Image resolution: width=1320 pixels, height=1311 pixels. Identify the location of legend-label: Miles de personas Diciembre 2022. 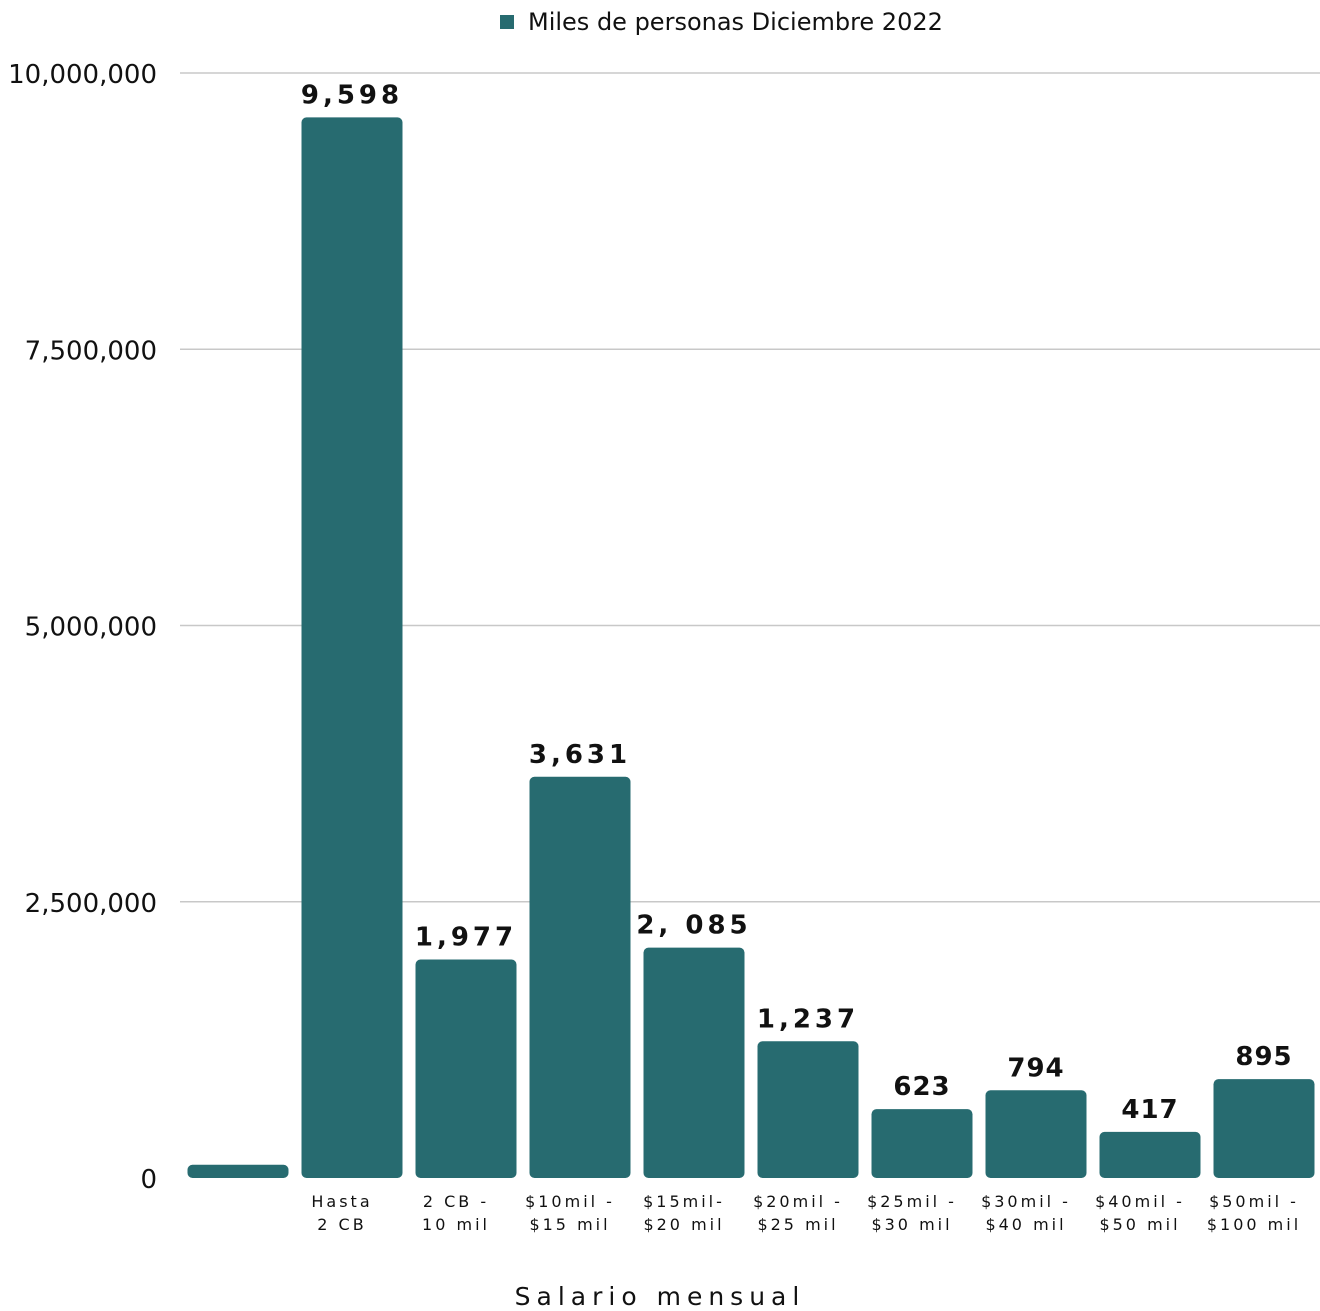
(735, 22).